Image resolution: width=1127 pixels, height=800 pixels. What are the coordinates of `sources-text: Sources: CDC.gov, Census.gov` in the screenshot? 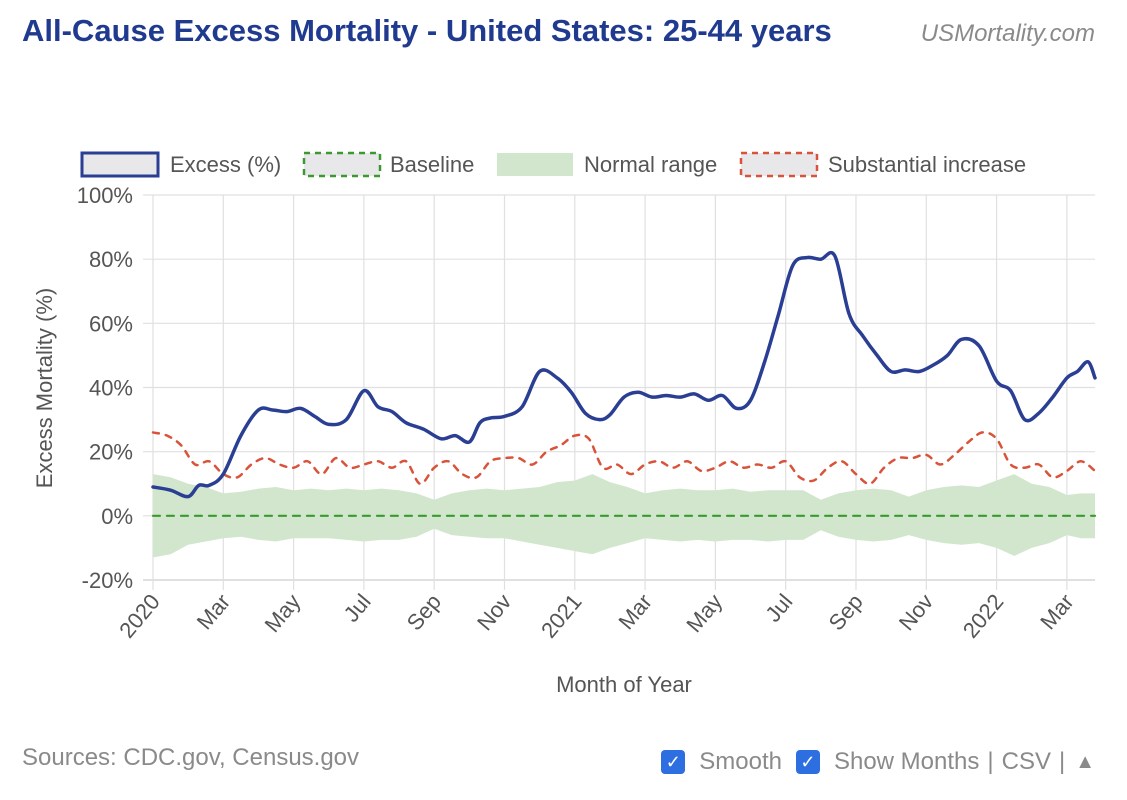 It's located at (191, 757).